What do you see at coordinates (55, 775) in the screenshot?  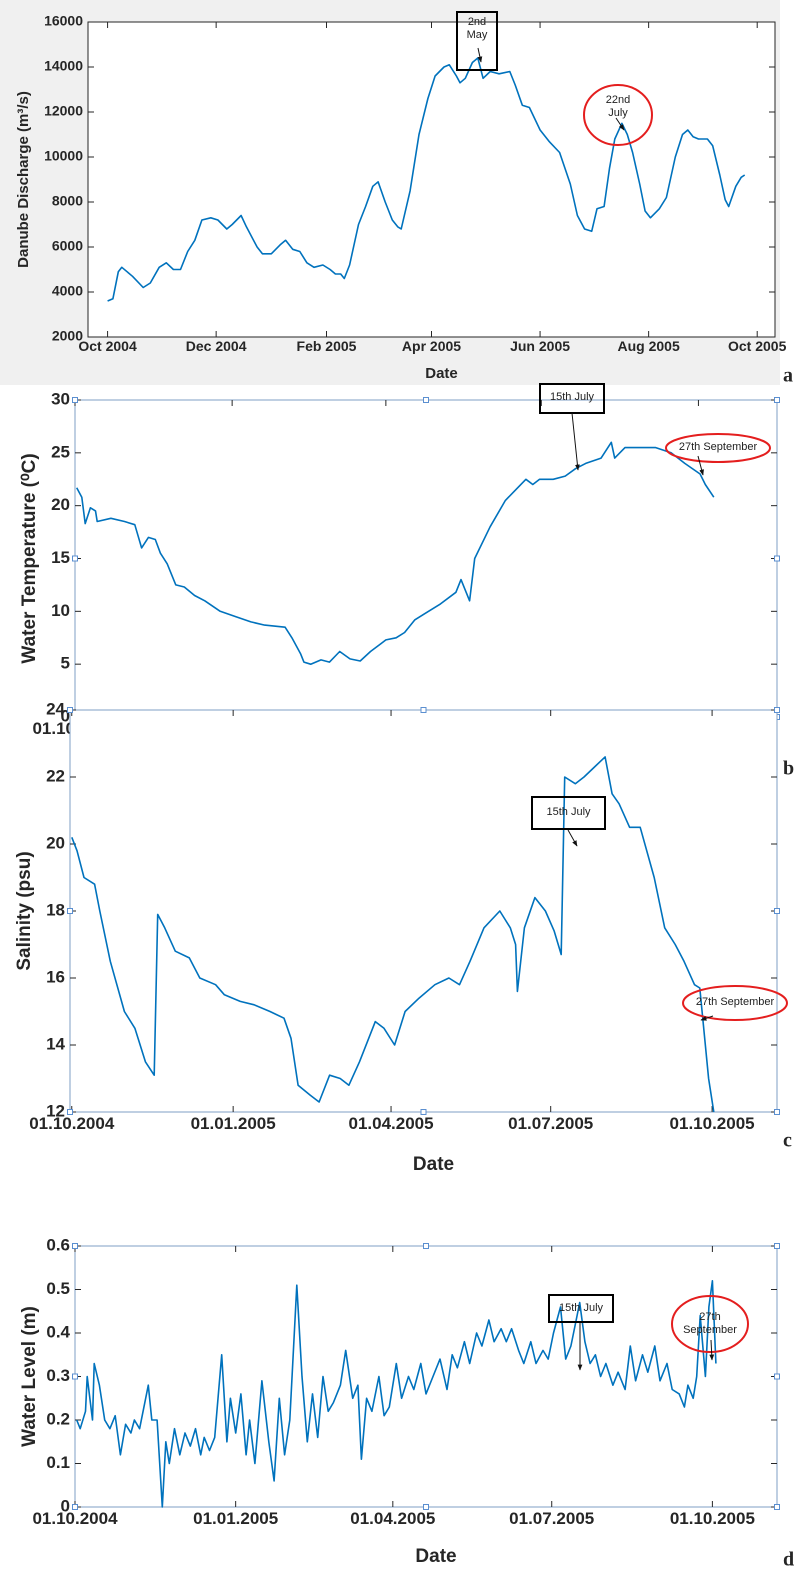 I see `y-tick-label: 22` at bounding box center [55, 775].